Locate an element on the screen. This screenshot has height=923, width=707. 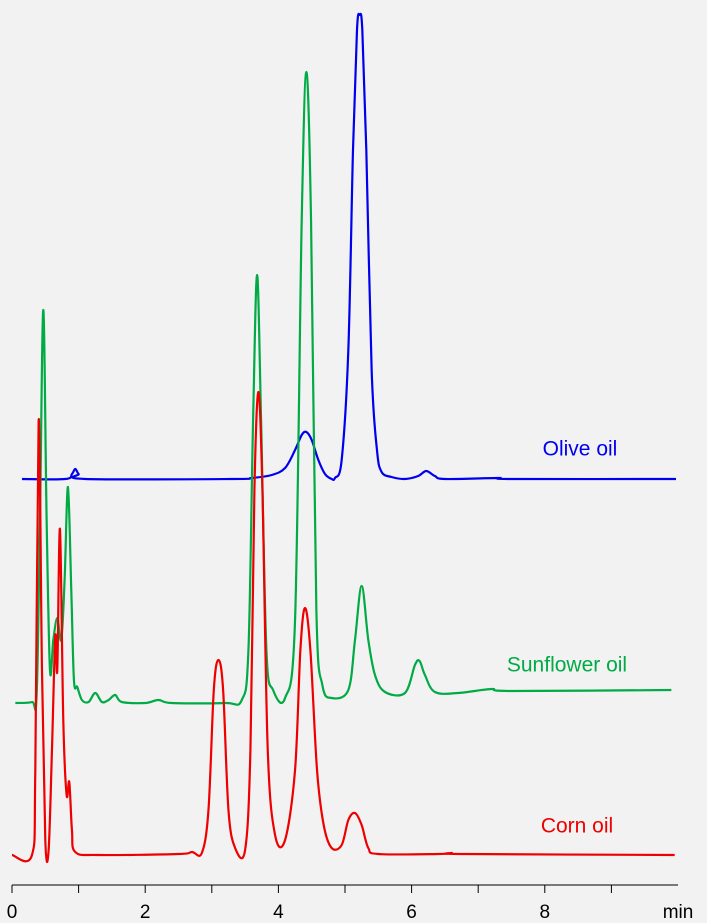
series-label: Olive oil is located at coordinates (580, 449).